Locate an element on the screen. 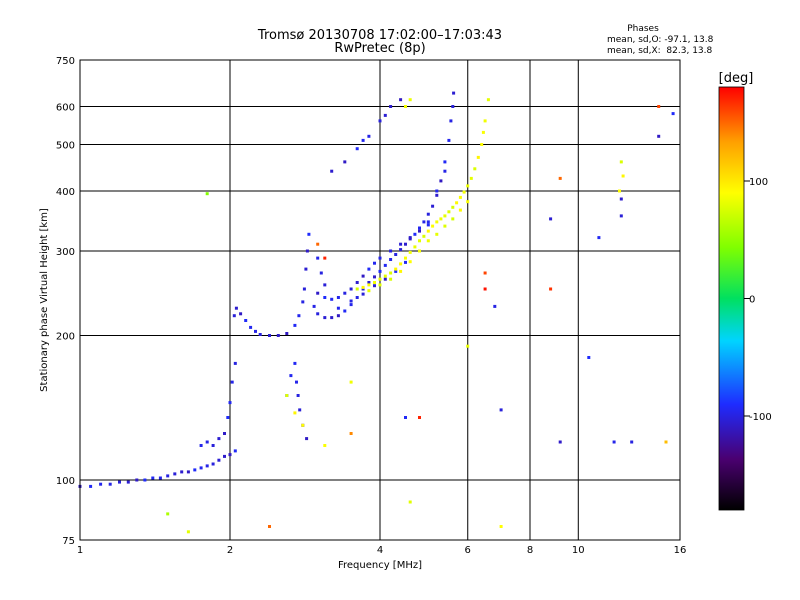 This screenshot has width=800, height=600. x-tick-label: 16 is located at coordinates (680, 550).